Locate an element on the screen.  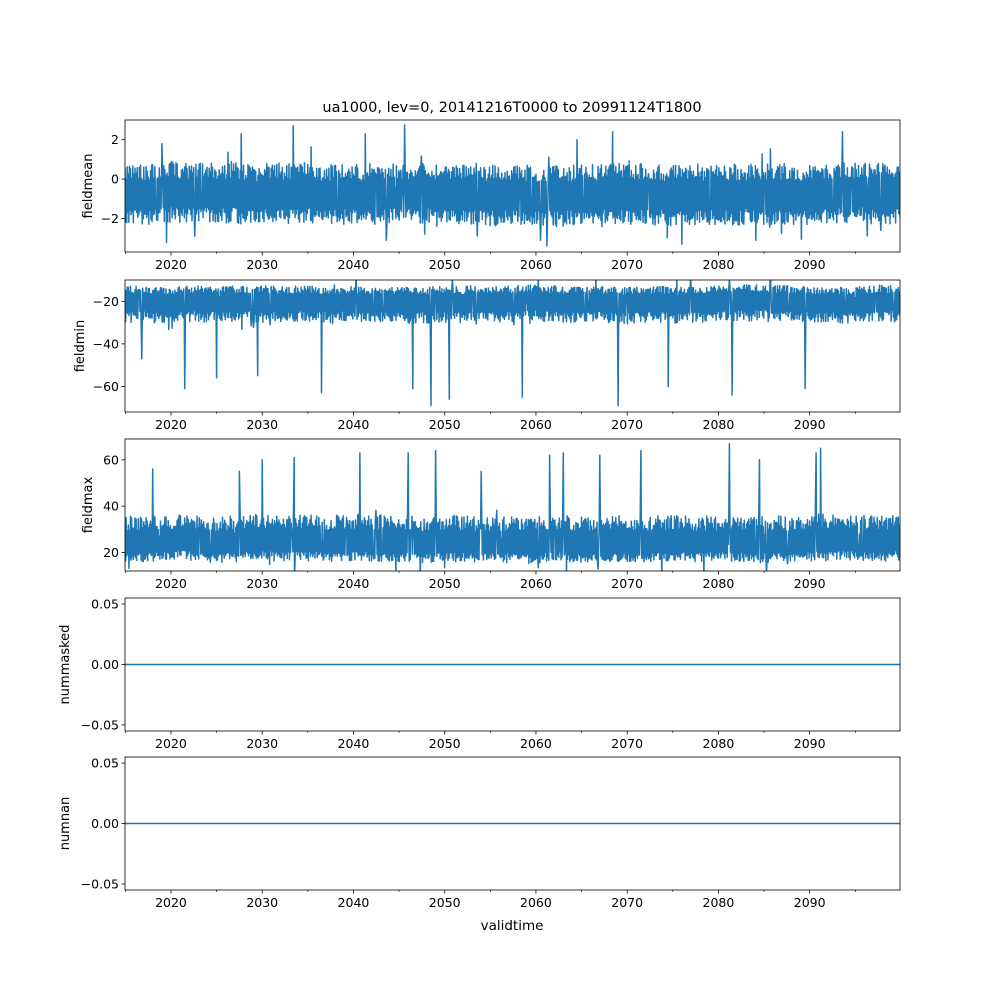
y-axis-label-fieldmean: fieldmean is located at coordinates (88, 186).